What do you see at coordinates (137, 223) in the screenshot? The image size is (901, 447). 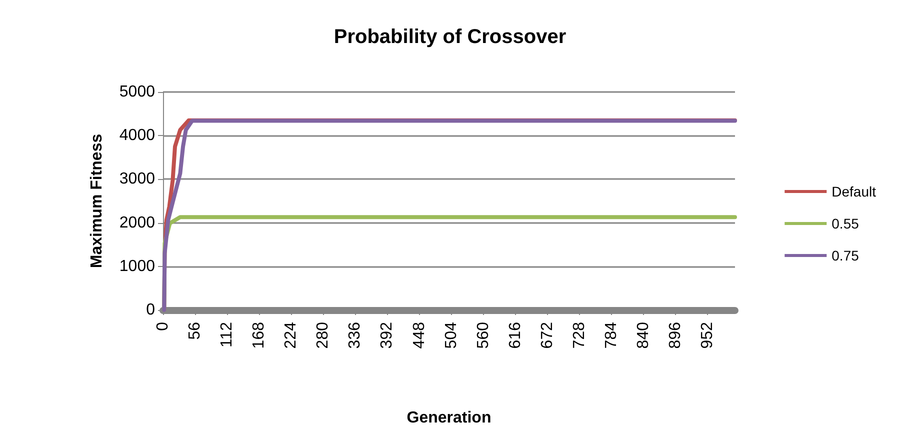 I see `y-tick-label: 2000` at bounding box center [137, 223].